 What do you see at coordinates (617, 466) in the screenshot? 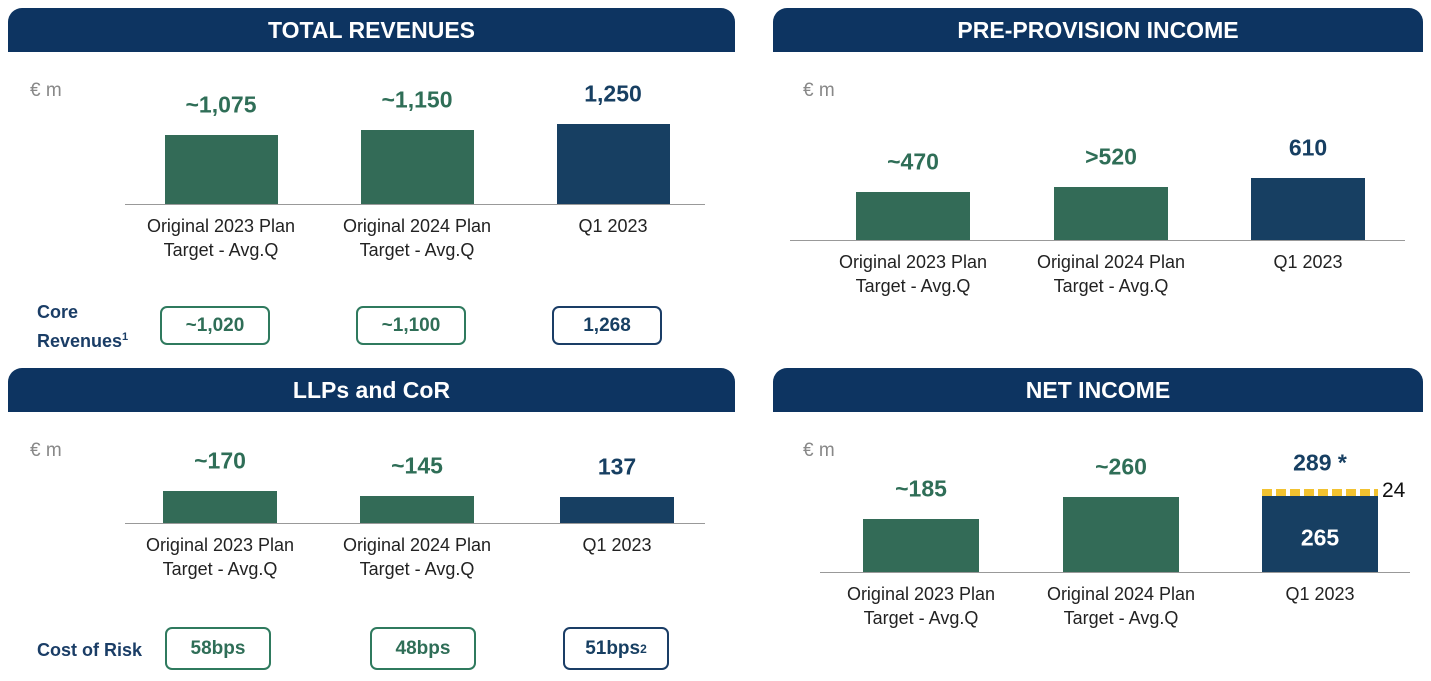
I see `value-label: 137` at bounding box center [617, 466].